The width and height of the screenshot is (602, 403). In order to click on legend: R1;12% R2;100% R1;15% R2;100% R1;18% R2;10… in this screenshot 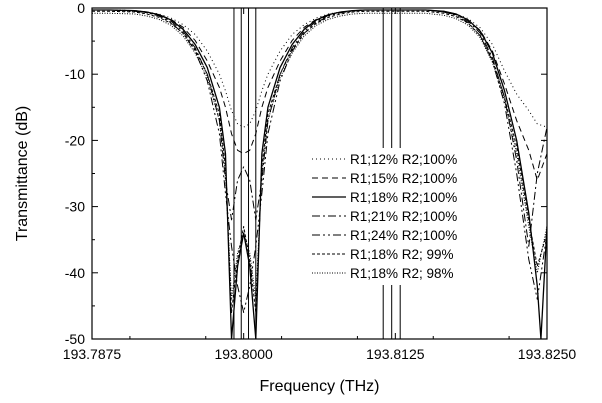, I will do `click(401, 216)`.